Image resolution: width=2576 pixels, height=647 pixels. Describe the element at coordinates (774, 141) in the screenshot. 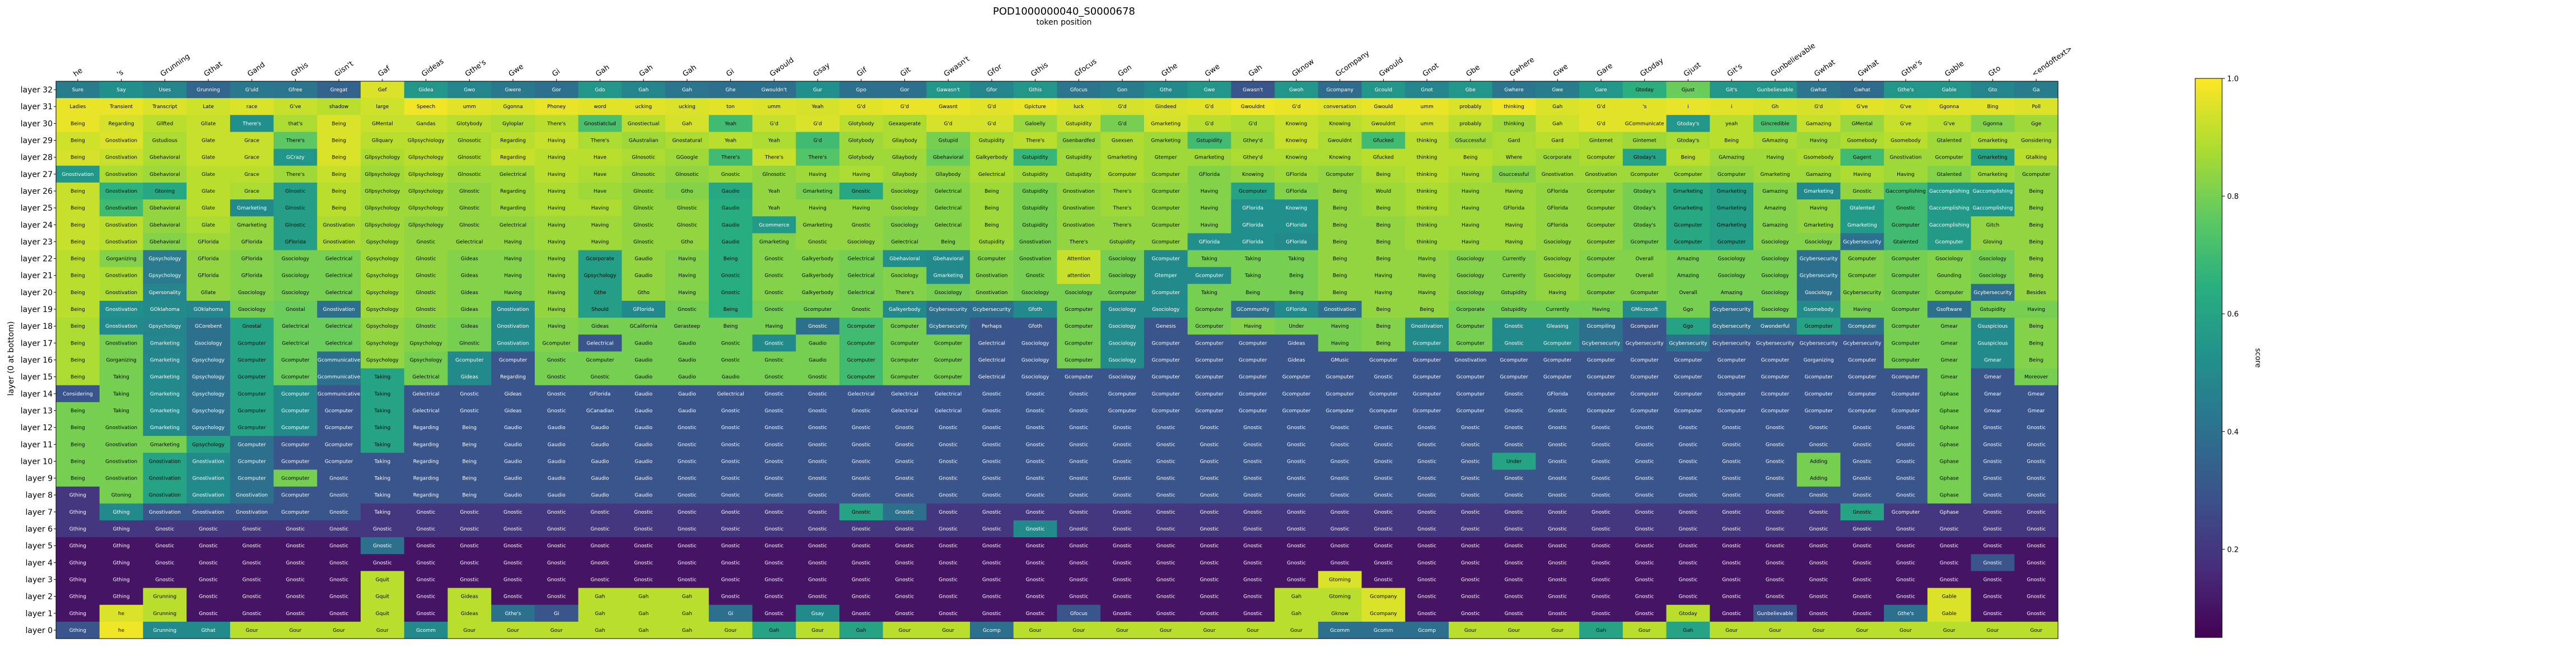

I see `cell-label: Yeah` at that location.